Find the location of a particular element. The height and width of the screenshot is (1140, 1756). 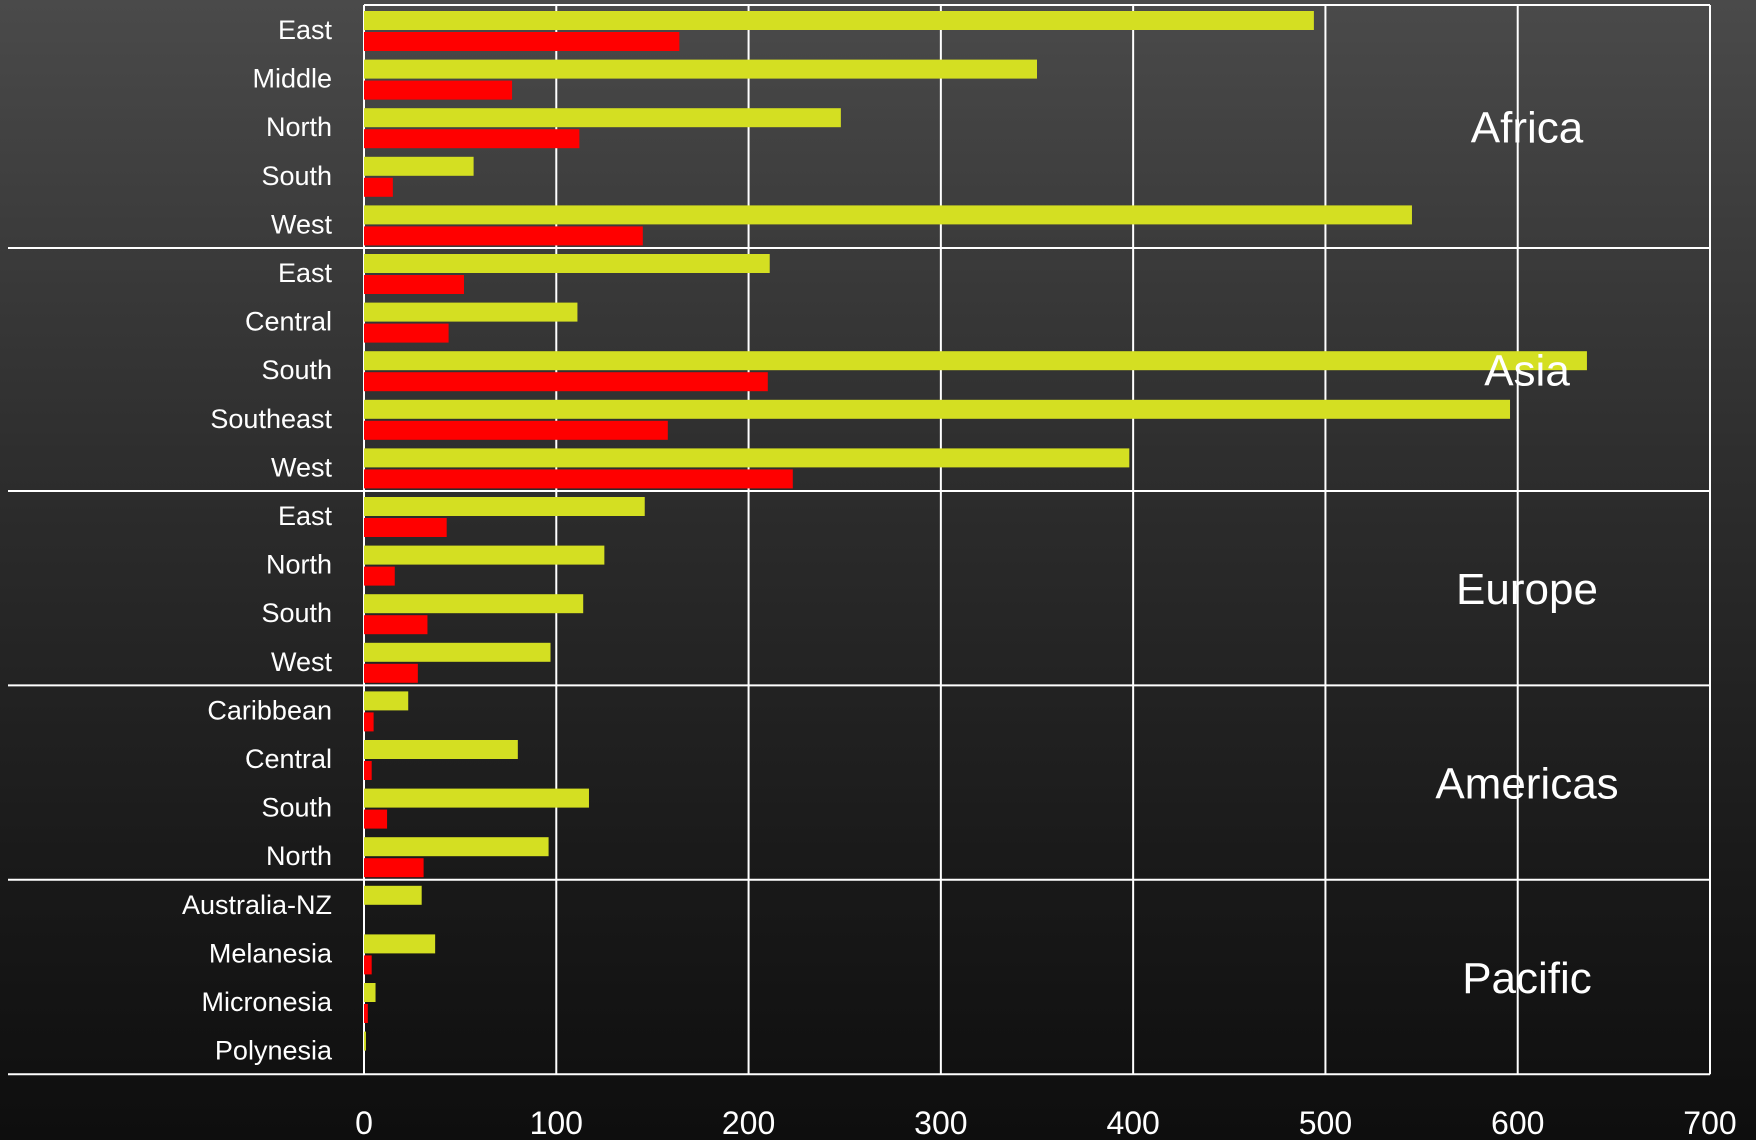

bar-americas-south-b is located at coordinates (376, 819).